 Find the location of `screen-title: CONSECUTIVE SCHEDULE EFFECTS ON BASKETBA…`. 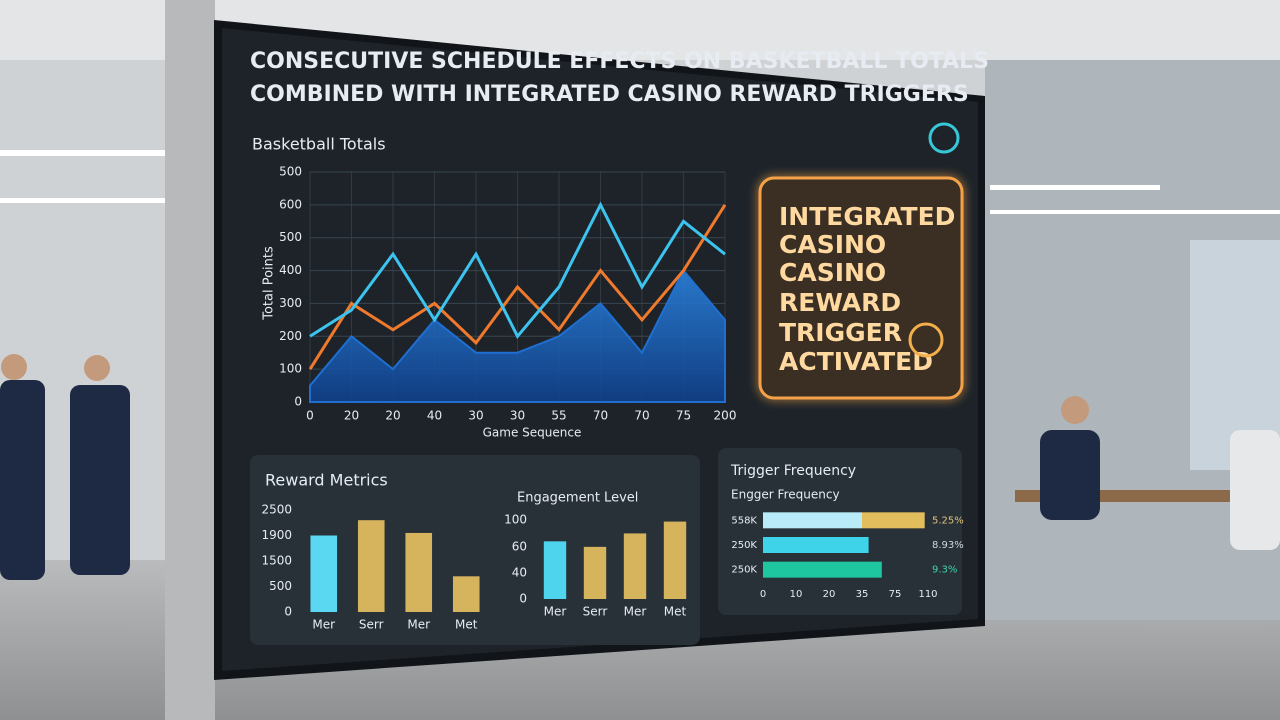

screen-title: CONSECUTIVE SCHEDULE EFFECTS ON BASKETBA… is located at coordinates (619, 61).